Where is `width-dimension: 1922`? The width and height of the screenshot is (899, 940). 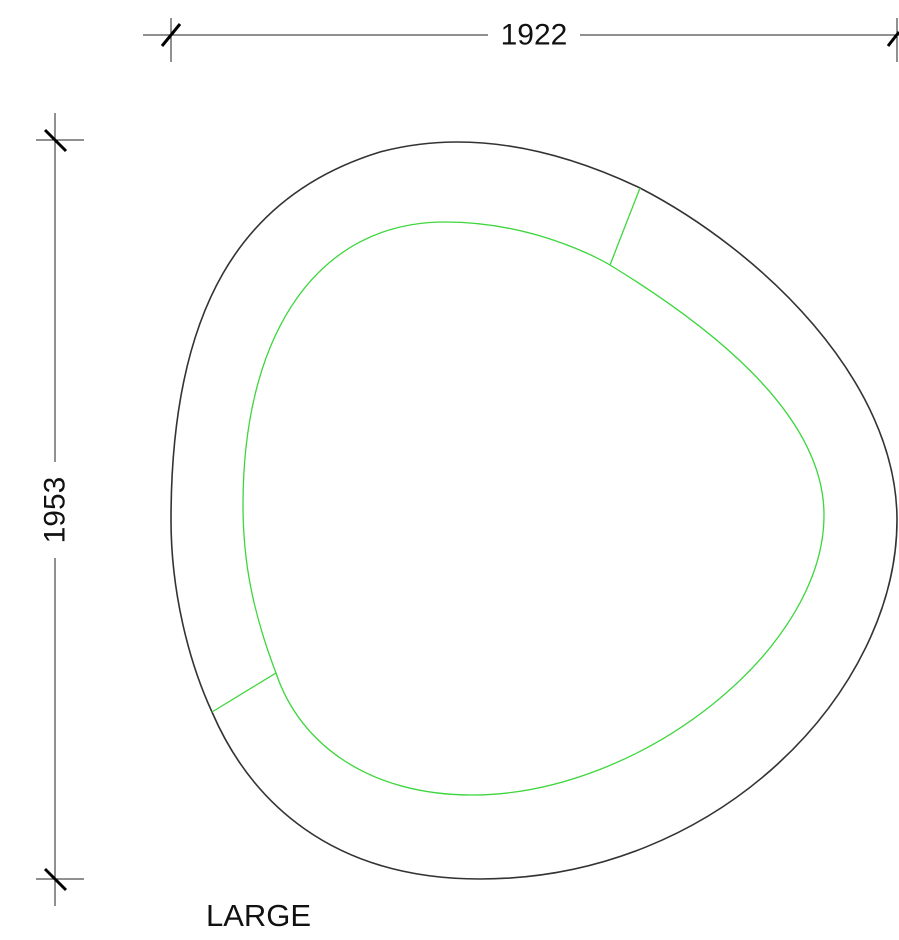 width-dimension: 1922 is located at coordinates (521, 40).